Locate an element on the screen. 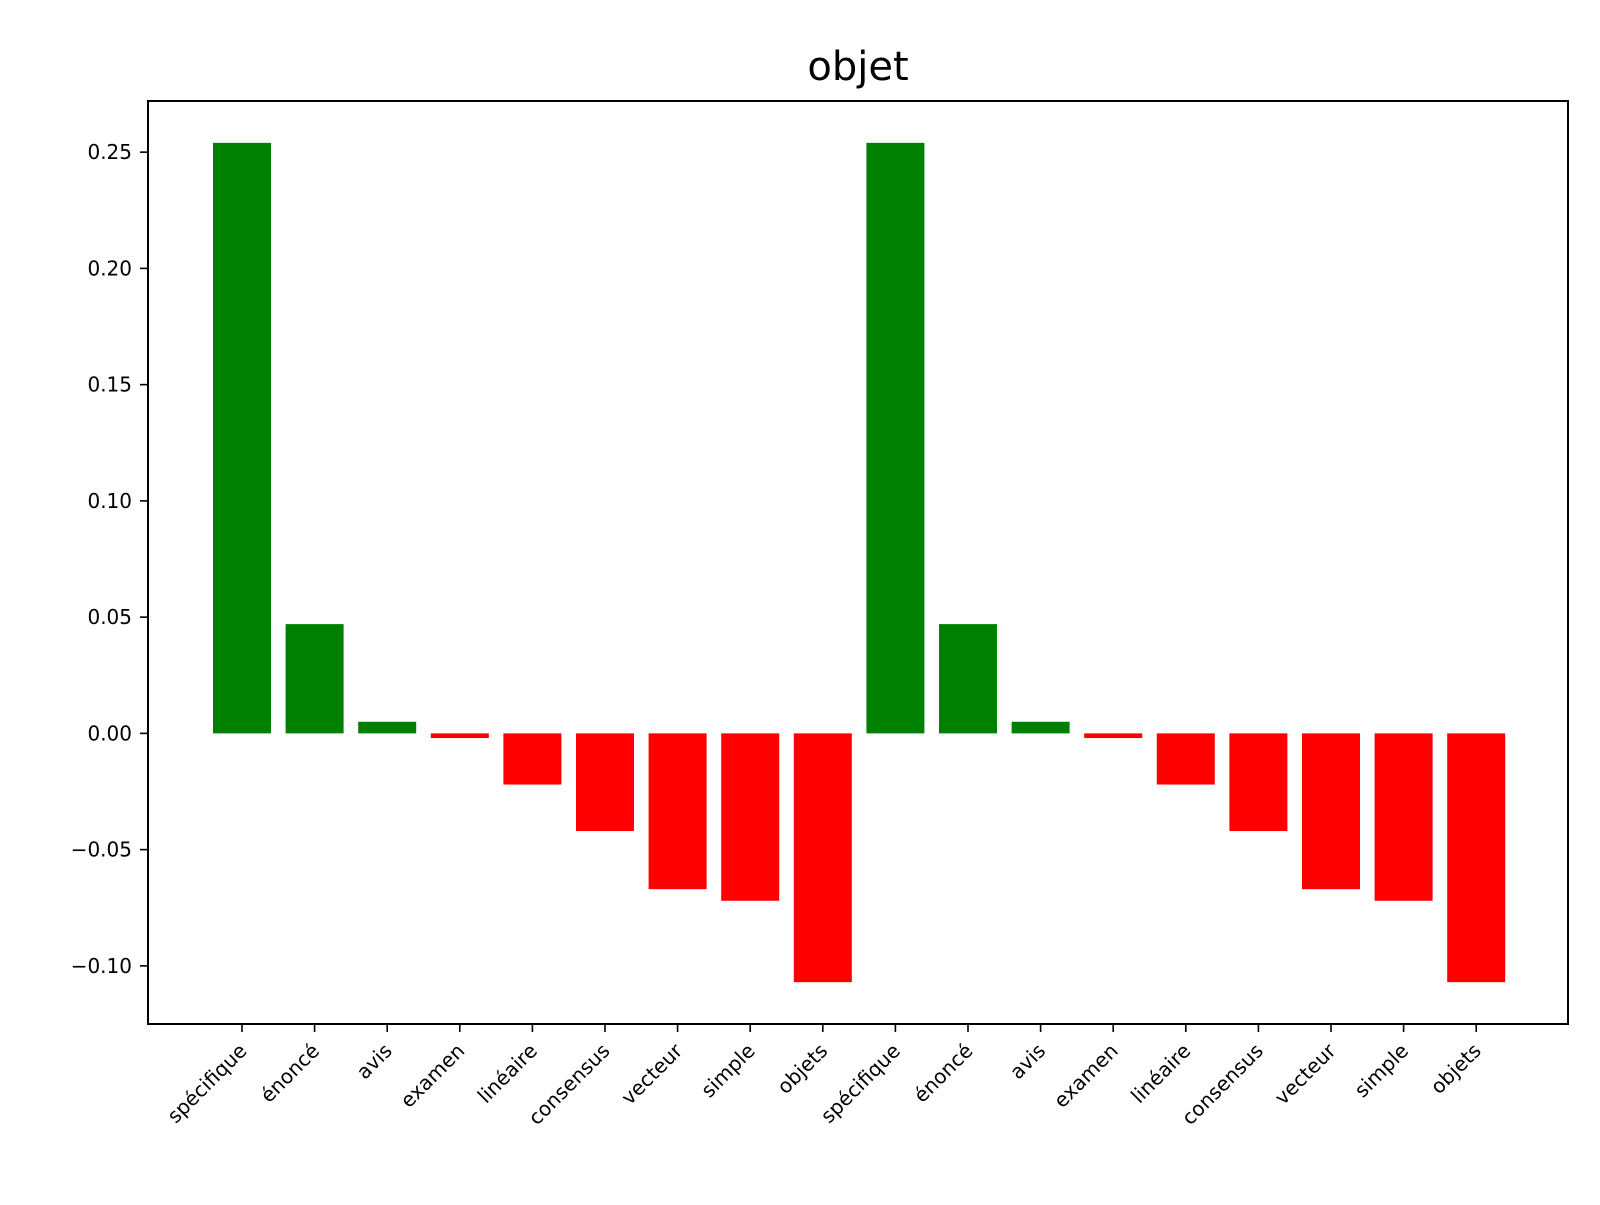 Image resolution: width=1600 pixels, height=1205 pixels. y-tick-label: 0.00 is located at coordinates (109, 733).